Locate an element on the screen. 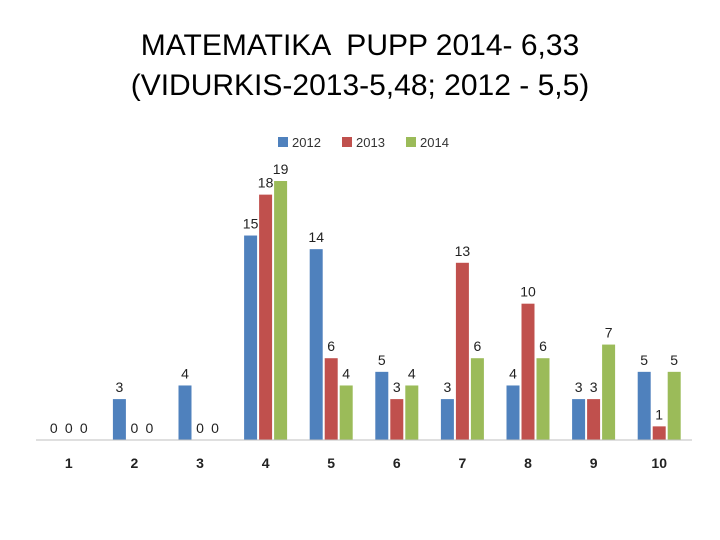 This screenshot has height=540, width=720. x-tick-label: 9 is located at coordinates (594, 463).